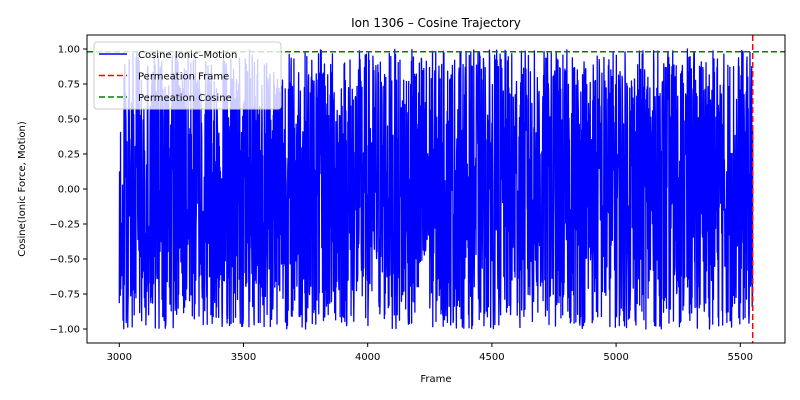 The image size is (800, 400). I want to click on legend-entry-permeation-frame-label: Permeation Frame, so click(183, 77).